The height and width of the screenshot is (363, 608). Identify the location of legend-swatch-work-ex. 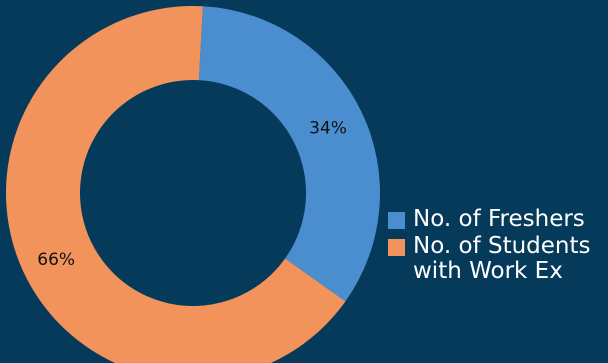
(396, 247).